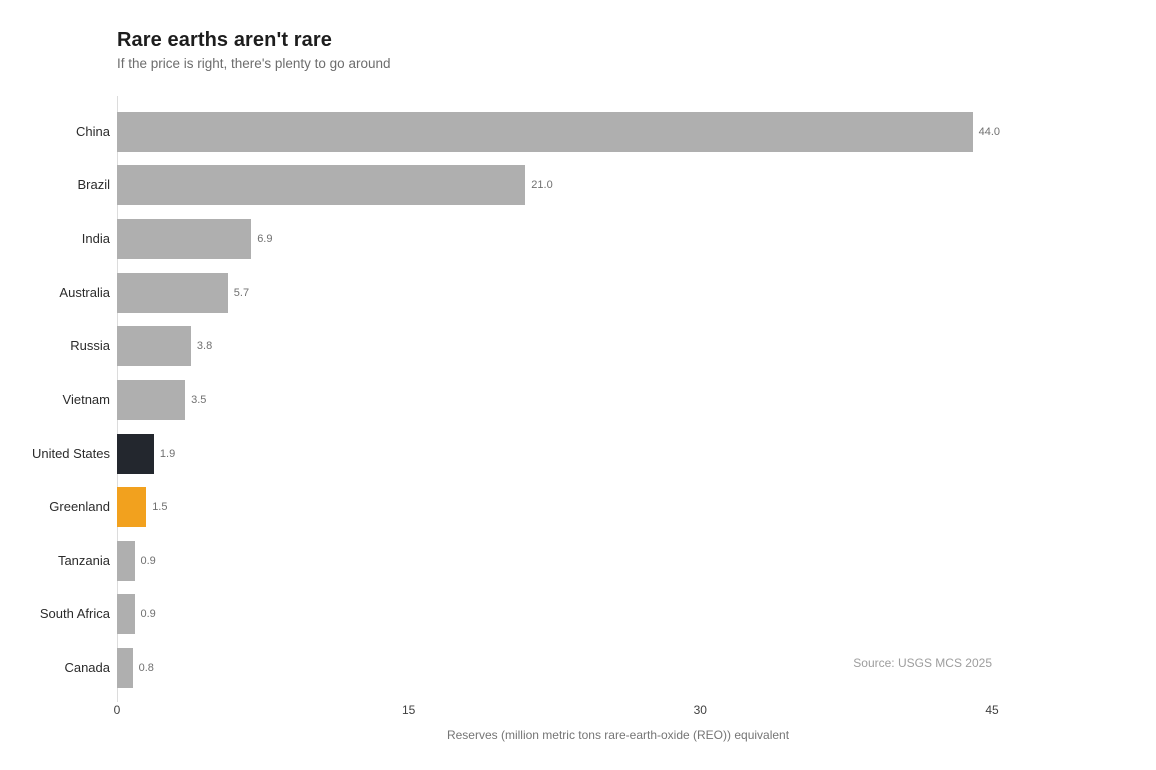 The height and width of the screenshot is (770, 1156). Describe the element at coordinates (117, 710) in the screenshot. I see `x-axis-tick-label: 0` at that location.